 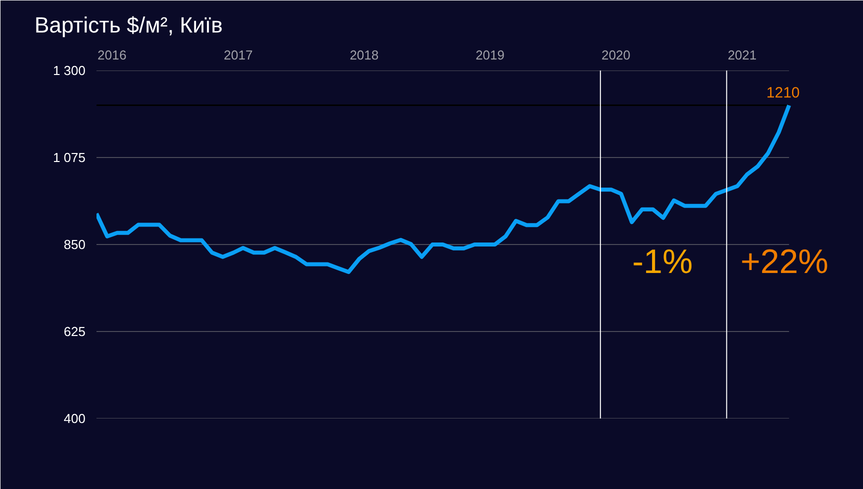 What do you see at coordinates (75, 244) in the screenshot?
I see `y-tick-label: 850` at bounding box center [75, 244].